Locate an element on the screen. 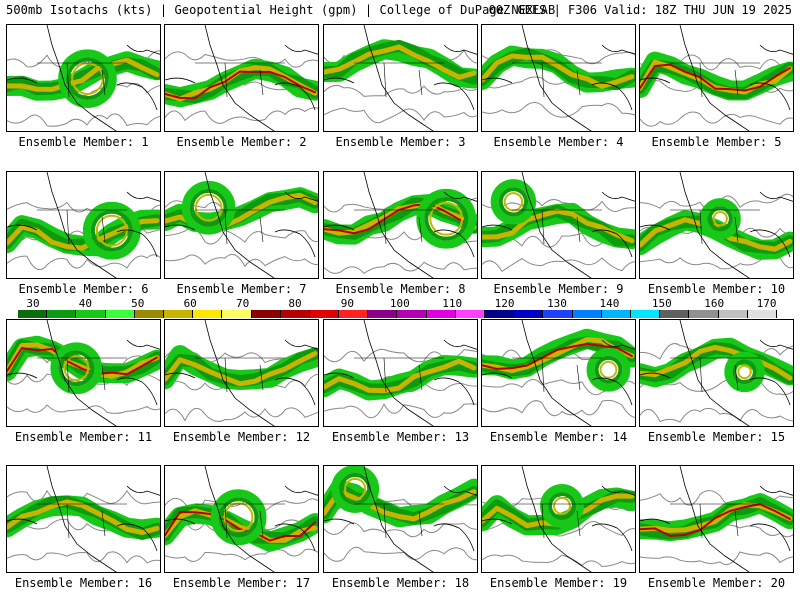  colorbar-tick-label: 100 is located at coordinates (399, 303).